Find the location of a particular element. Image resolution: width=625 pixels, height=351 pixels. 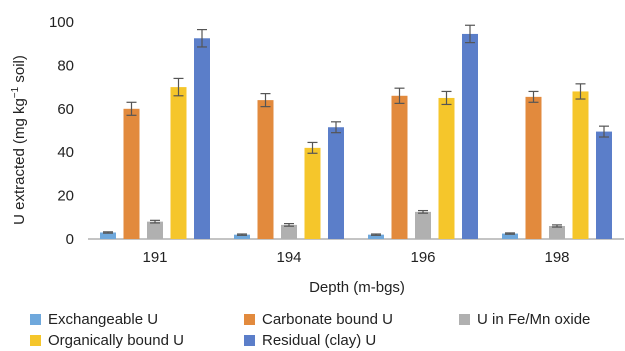

y-tick-label: 80 is located at coordinates (65, 65).